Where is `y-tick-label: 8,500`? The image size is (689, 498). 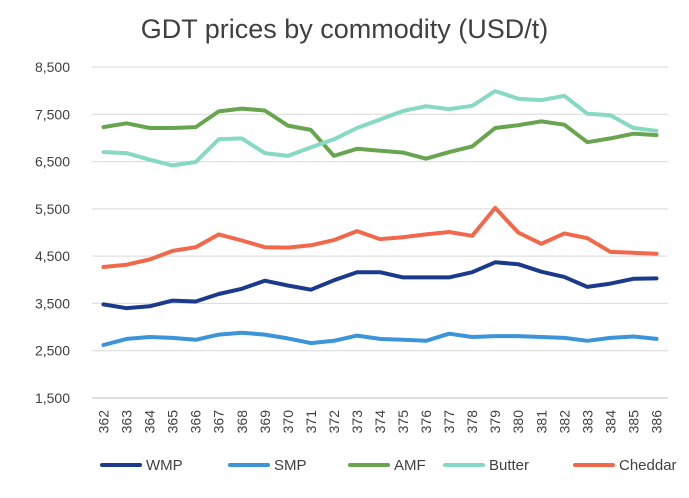
y-tick-label: 8,500 is located at coordinates (52, 67).